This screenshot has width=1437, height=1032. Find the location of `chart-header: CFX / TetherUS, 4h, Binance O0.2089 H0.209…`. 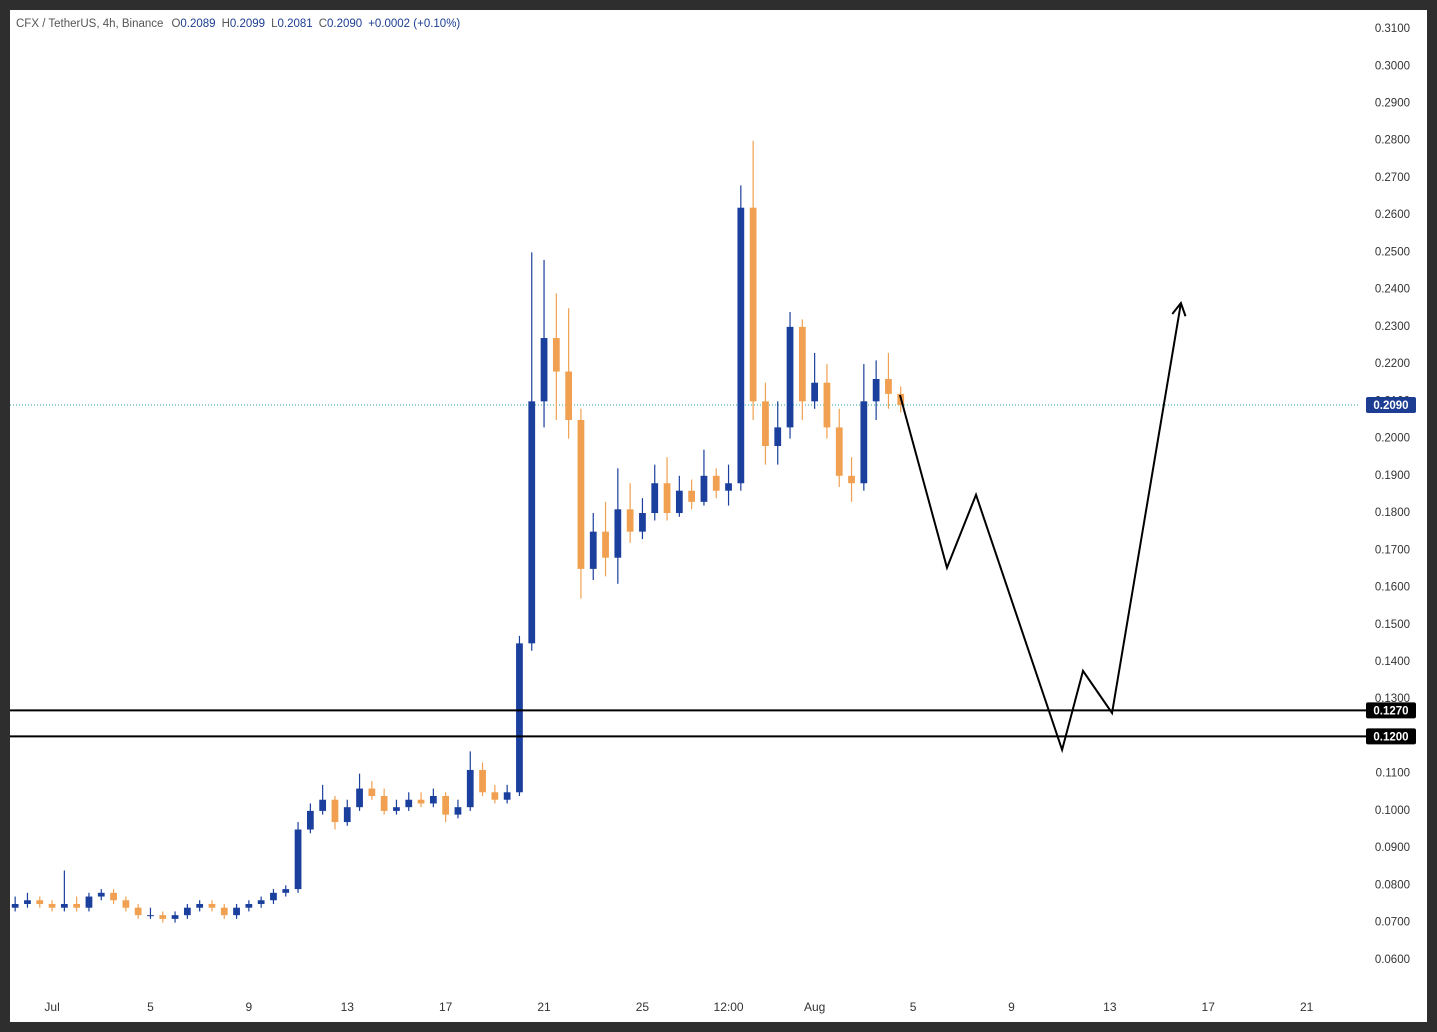

chart-header: CFX / TetherUS, 4h, Binance O0.2089 H0.209… is located at coordinates (238, 24).